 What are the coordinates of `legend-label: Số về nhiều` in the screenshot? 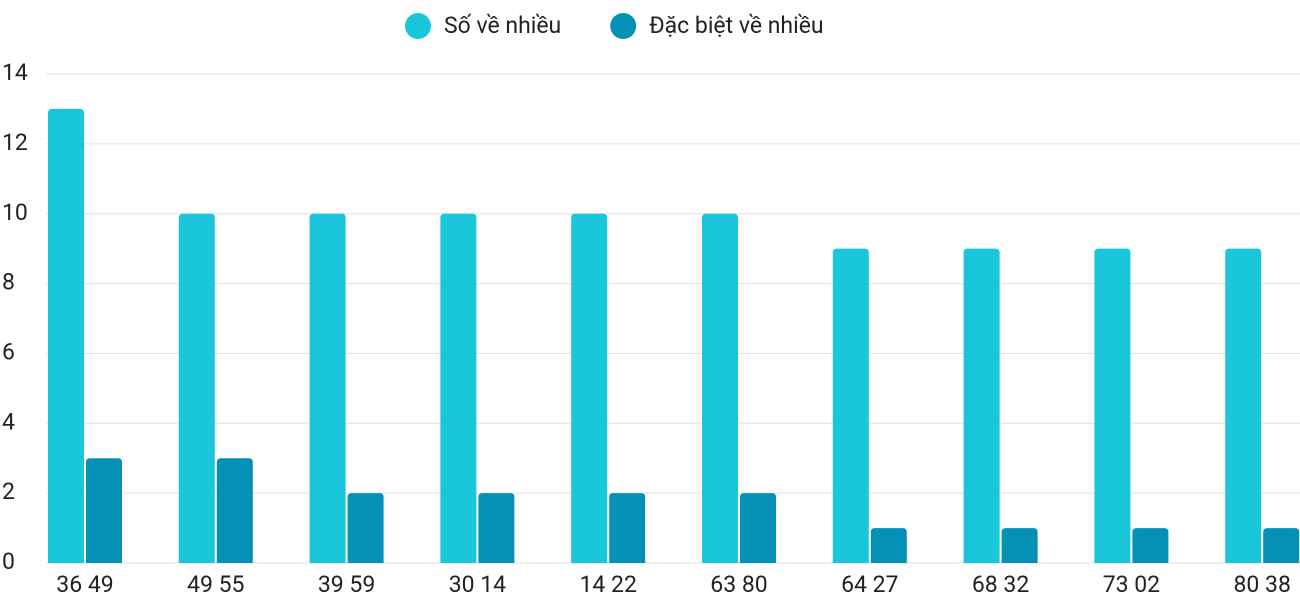 It's located at (502, 25).